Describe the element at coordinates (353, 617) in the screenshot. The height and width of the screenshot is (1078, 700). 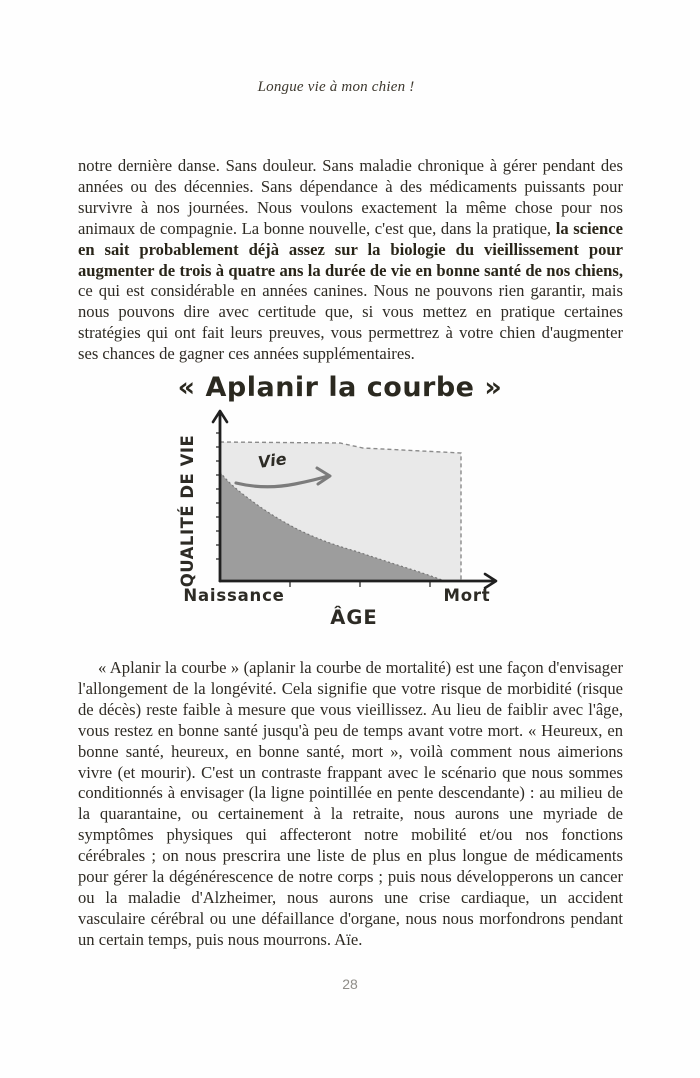
I see `x-axis-label: ÂGE` at that location.